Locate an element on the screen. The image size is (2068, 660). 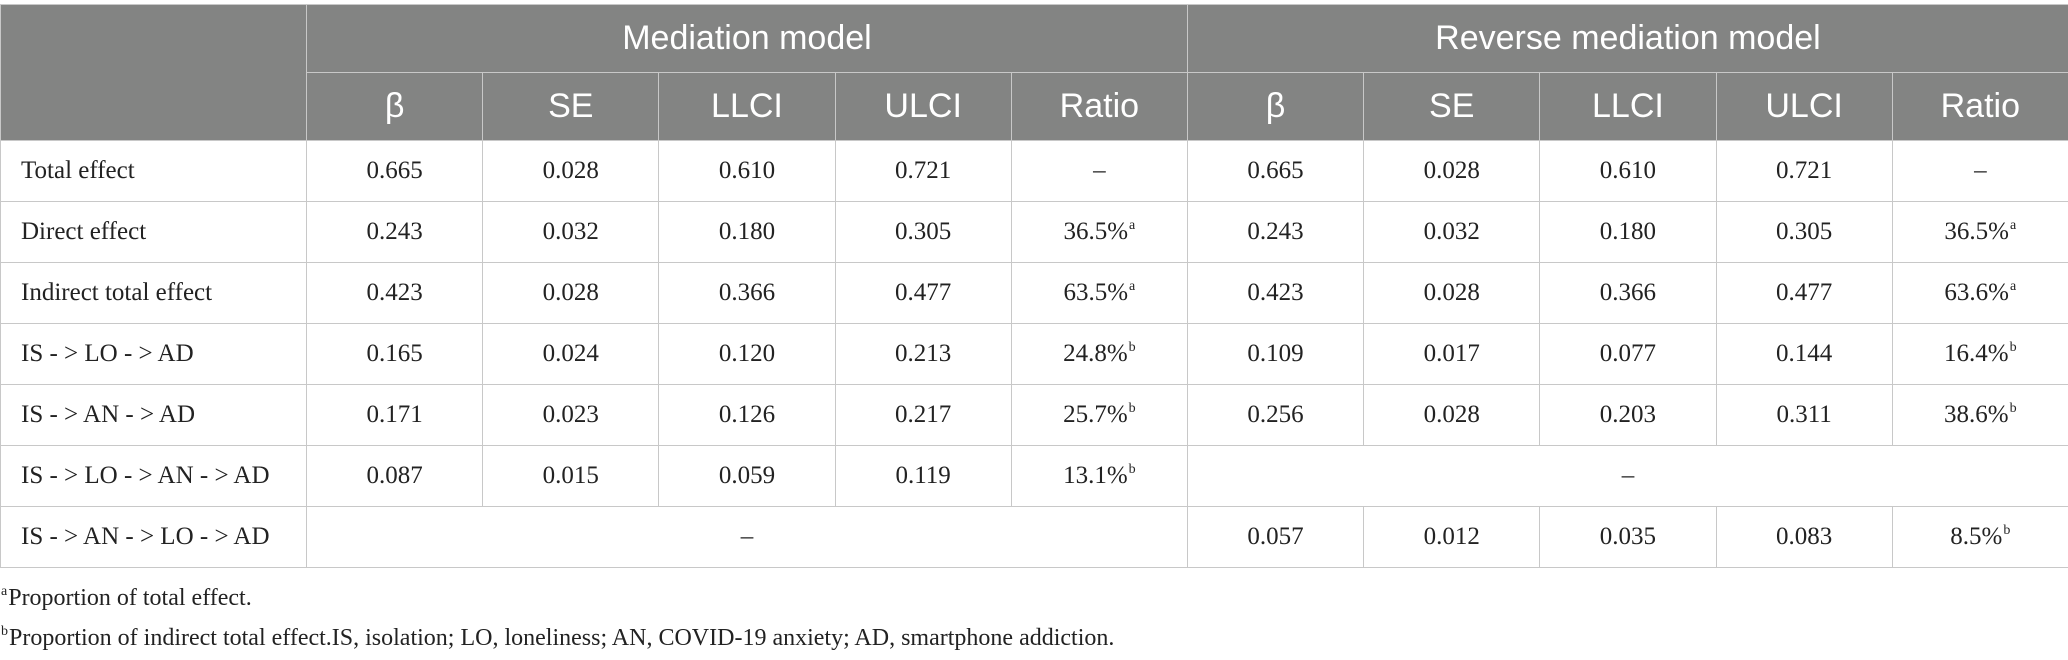
ratio-value: 13.1% is located at coordinates (1095, 475).